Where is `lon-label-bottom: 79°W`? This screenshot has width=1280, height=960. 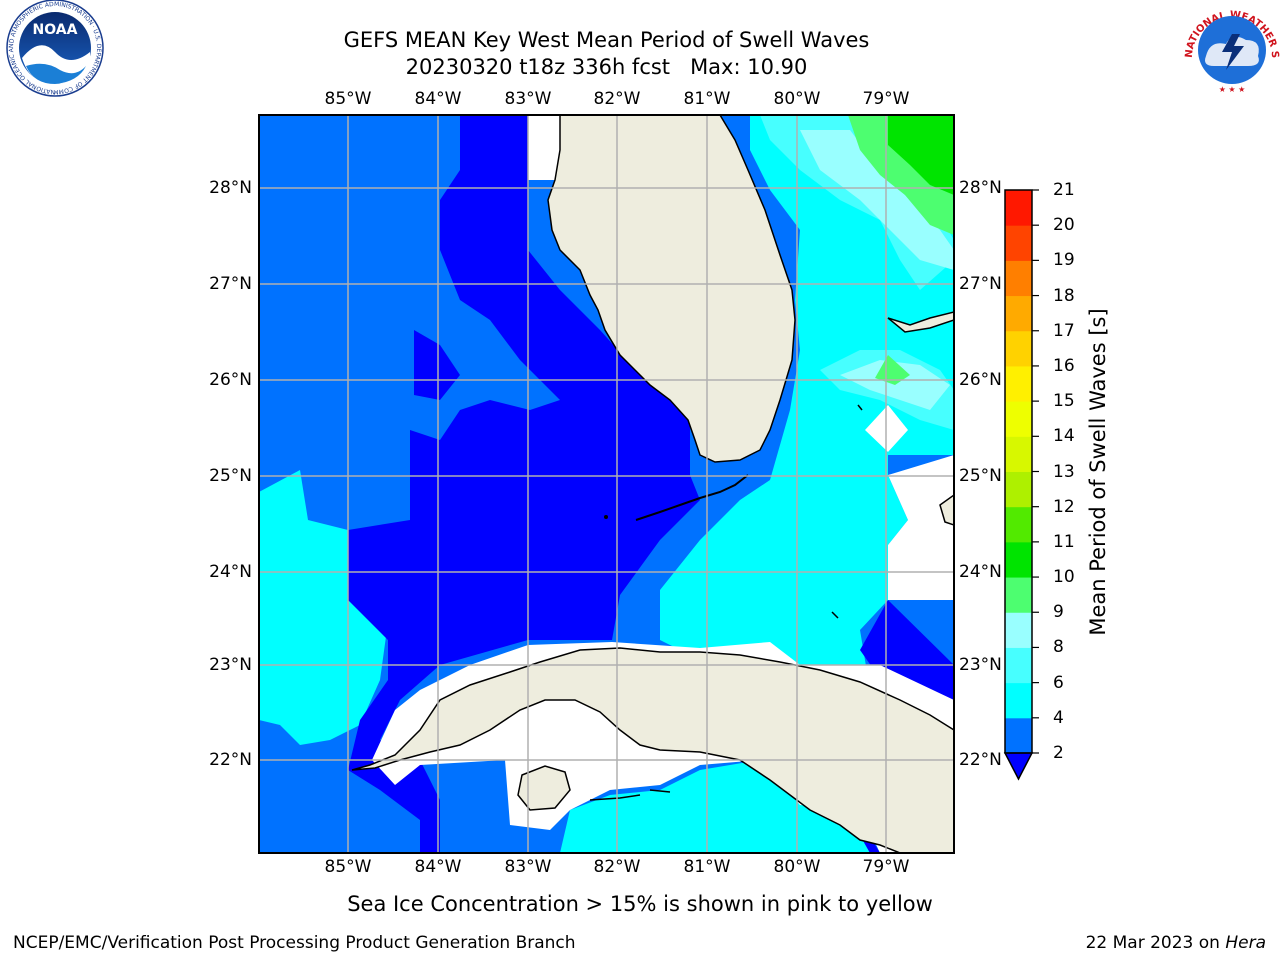 lon-label-bottom: 79°W is located at coordinates (886, 867).